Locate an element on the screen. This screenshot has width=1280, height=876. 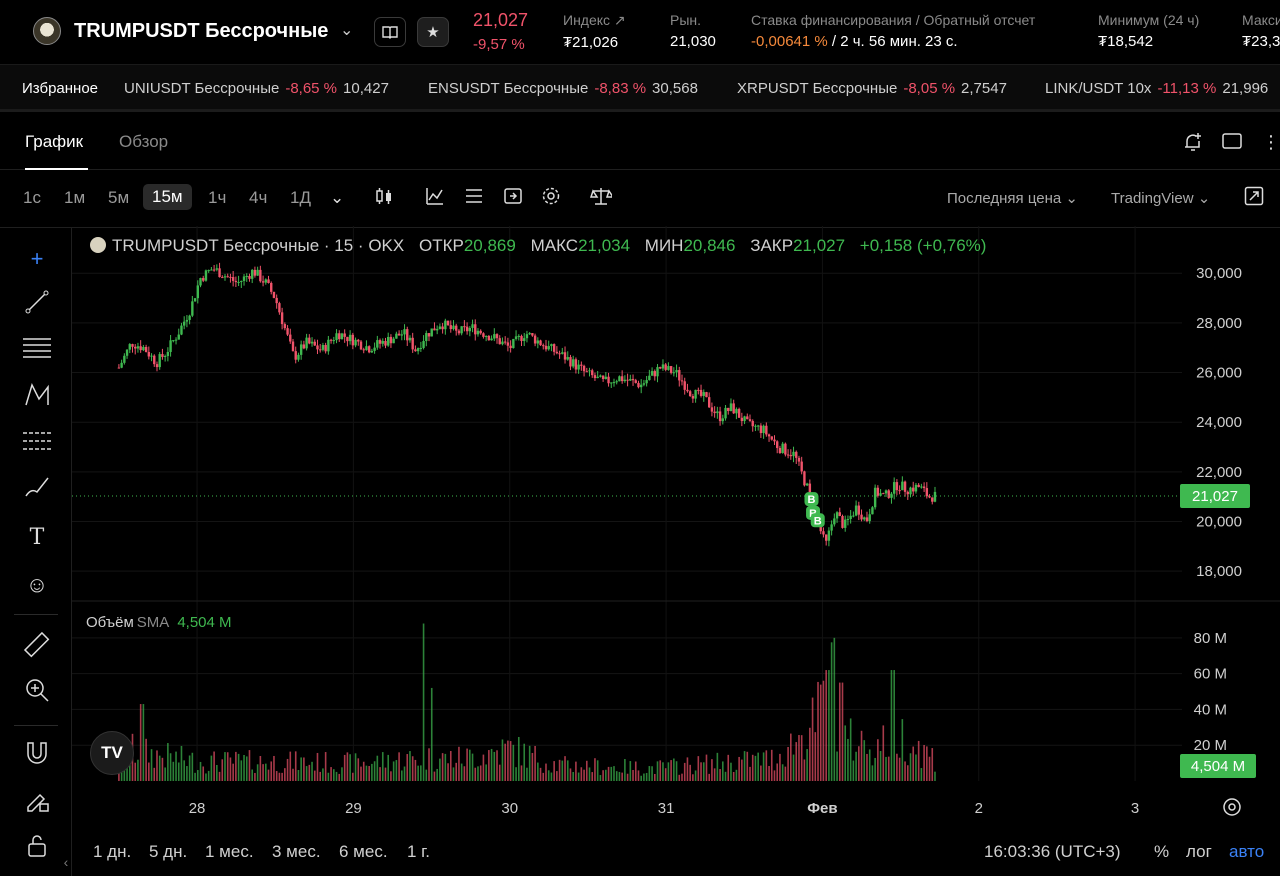
price-type-select: Последняя цена ⌄ is located at coordinates (1012, 198).